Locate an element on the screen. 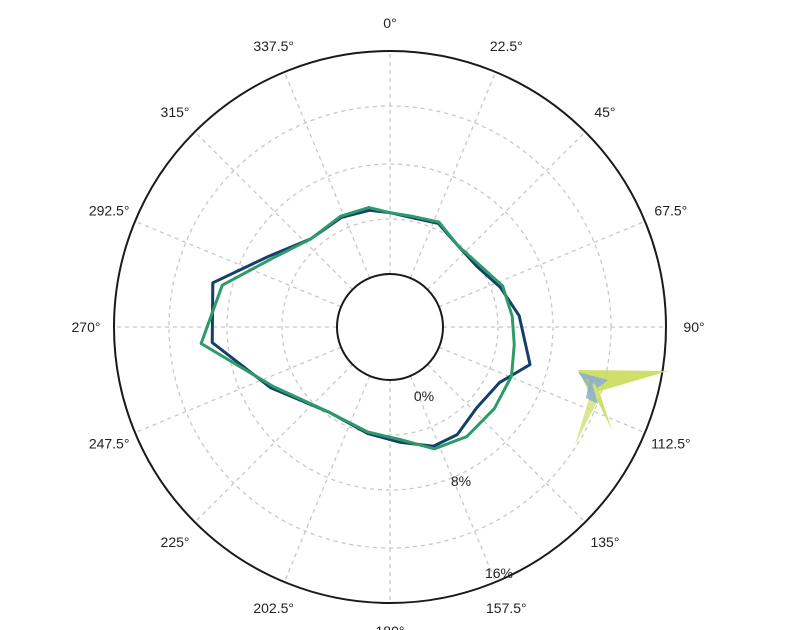 The width and height of the screenshot is (796, 630). radial-tick-label: 0% is located at coordinates (424, 396).